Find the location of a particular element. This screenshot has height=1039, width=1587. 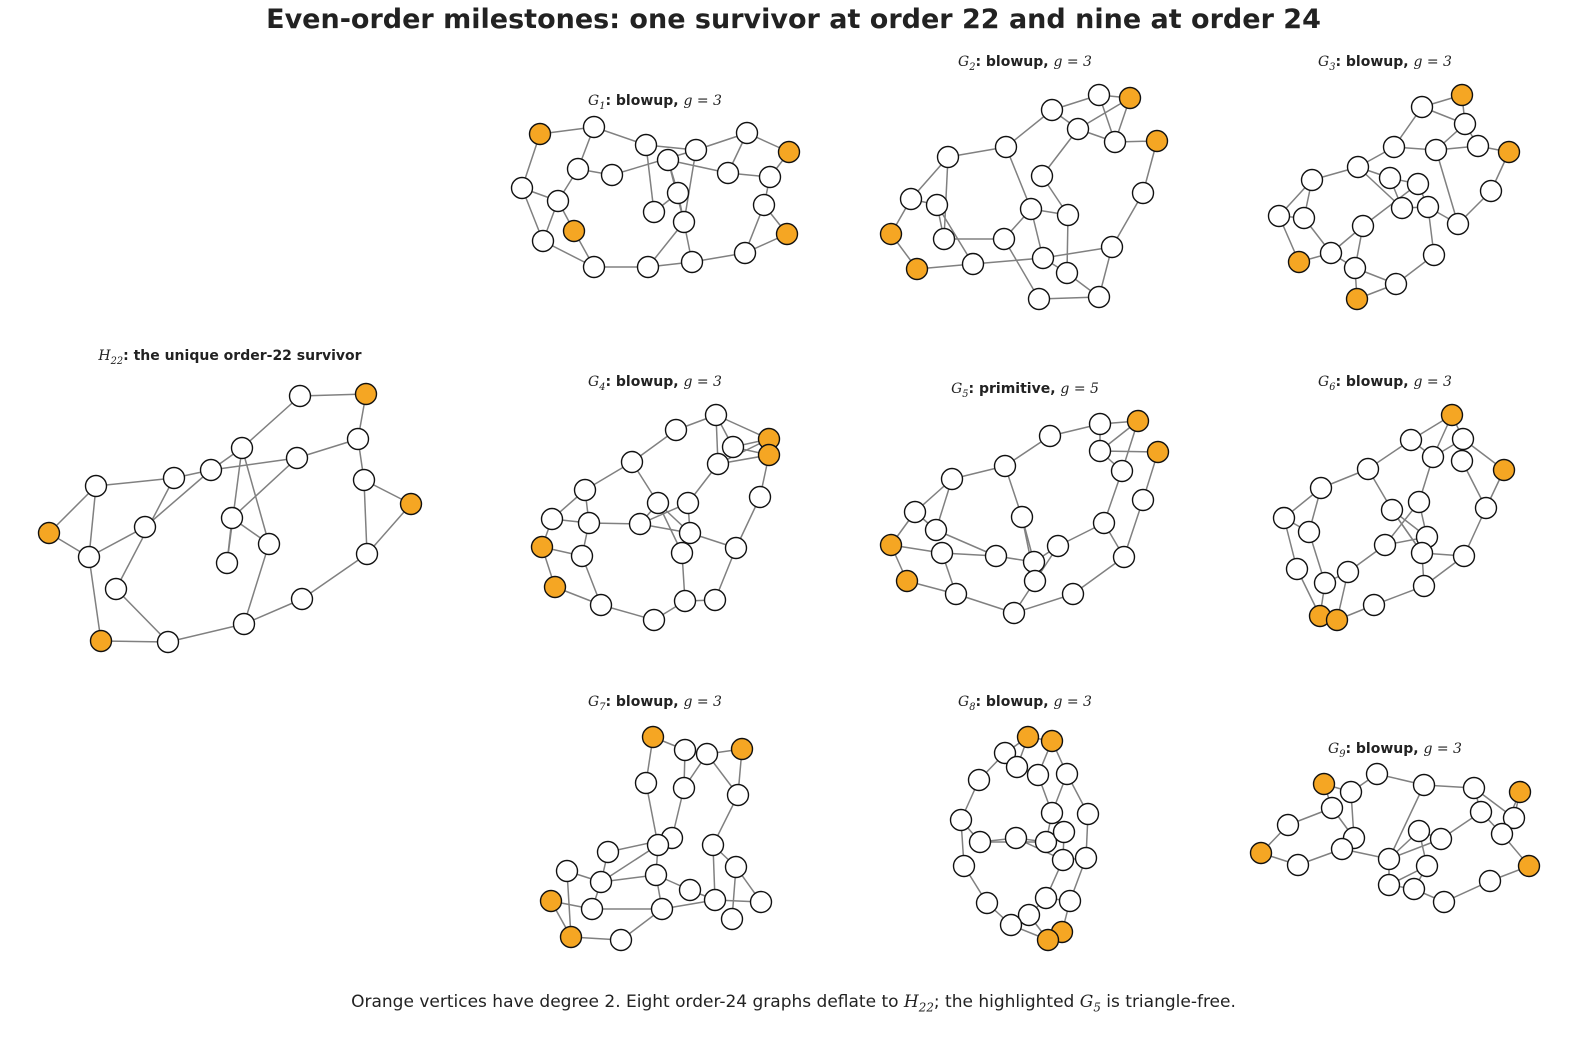

panel-title: G1: blowup, g = 3 is located at coordinates (655, 102).